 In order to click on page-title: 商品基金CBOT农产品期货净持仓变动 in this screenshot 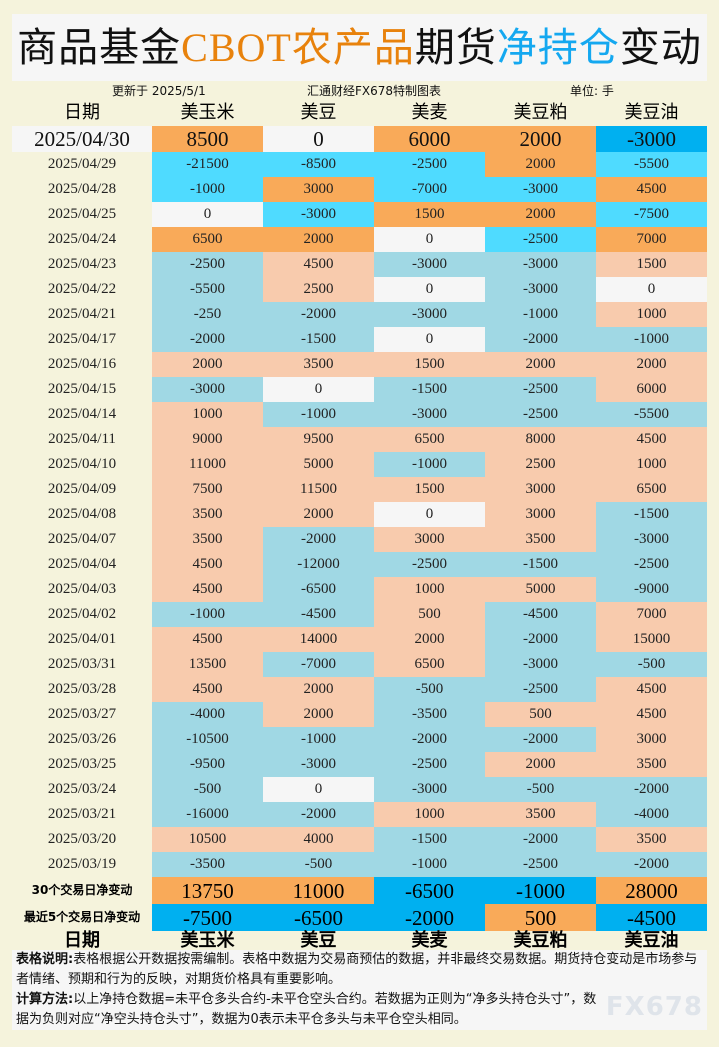, I will do `click(359, 47)`.